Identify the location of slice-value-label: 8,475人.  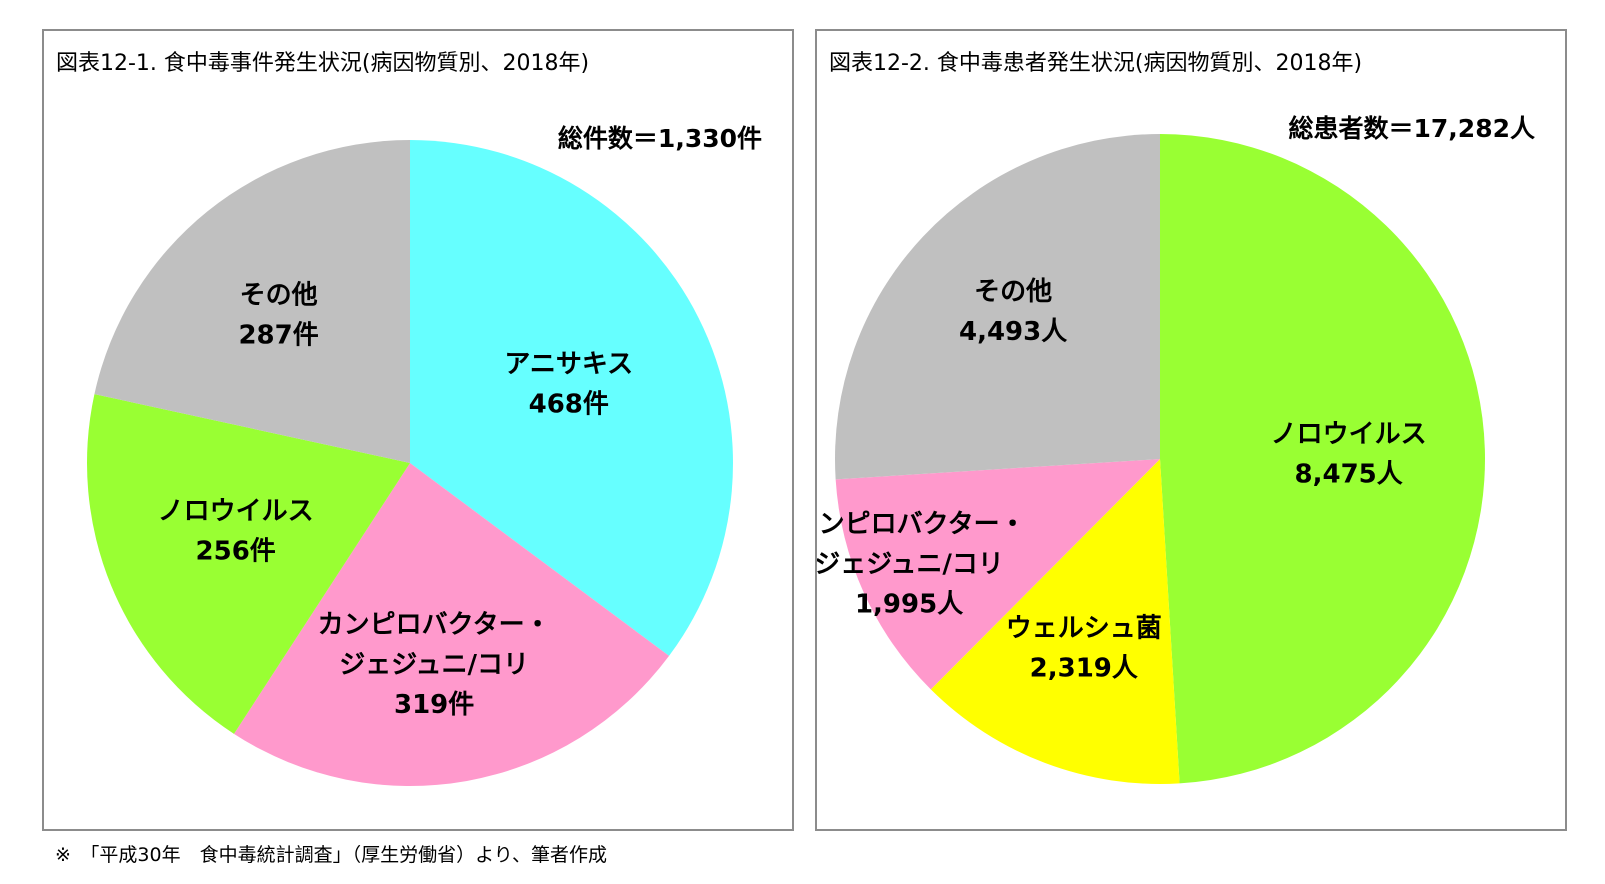
(1349, 475).